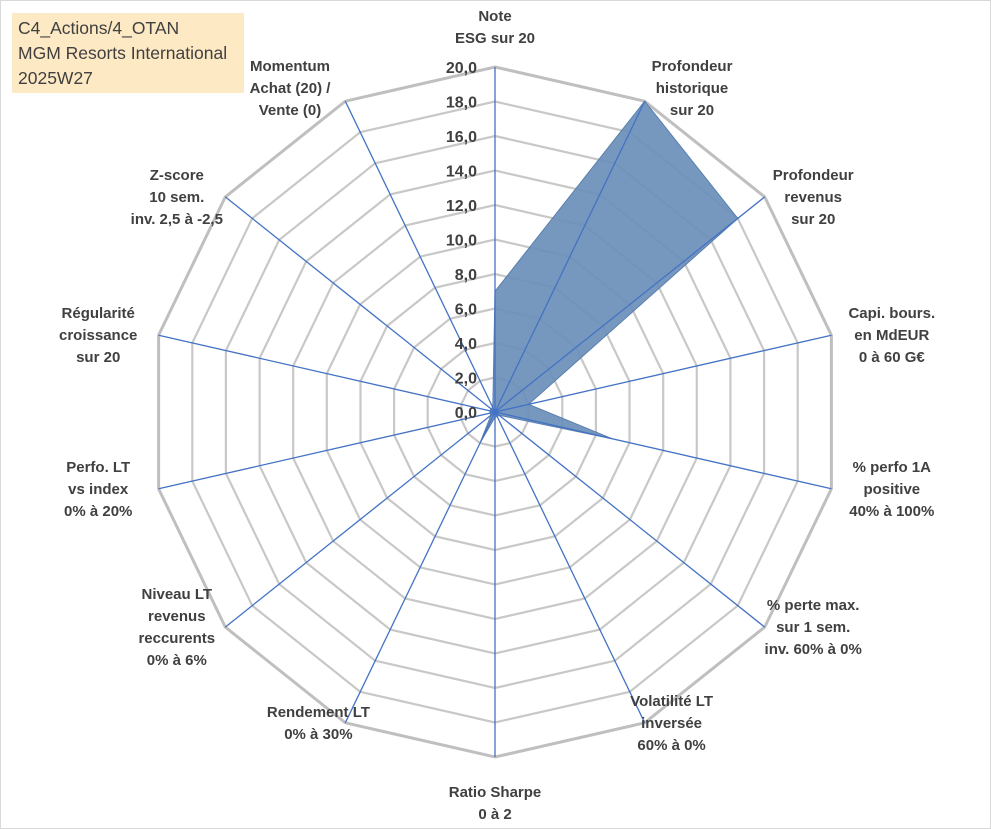 Image resolution: width=991 pixels, height=829 pixels. Describe the element at coordinates (99, 28) in the screenshot. I see `title-line-1: C4_Actions/4_OTAN` at that location.